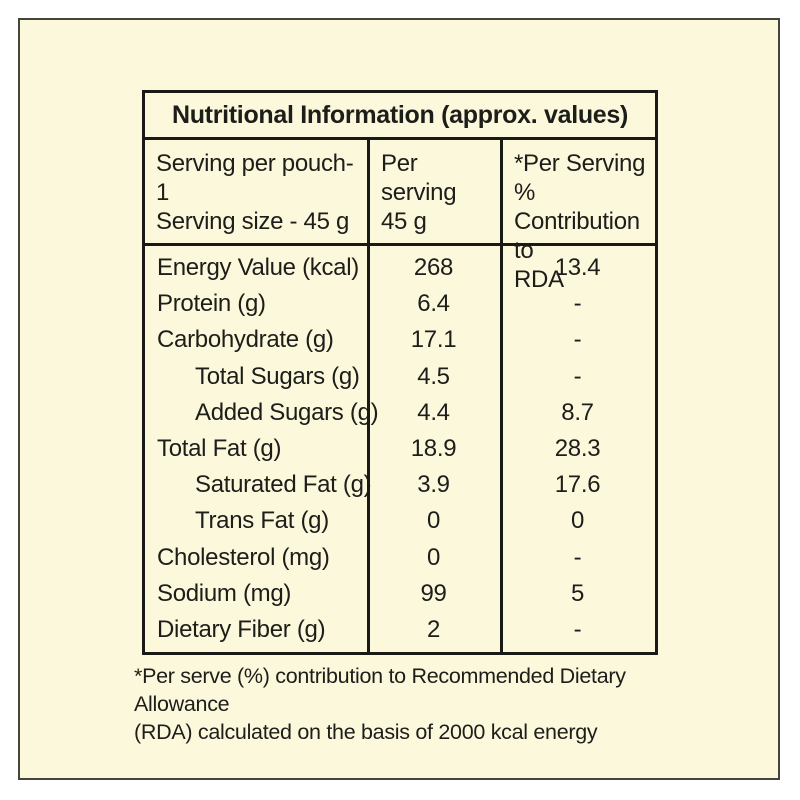 This screenshot has width=800, height=800. What do you see at coordinates (433, 629) in the screenshot?
I see `row-per-serving-value: 2` at bounding box center [433, 629].